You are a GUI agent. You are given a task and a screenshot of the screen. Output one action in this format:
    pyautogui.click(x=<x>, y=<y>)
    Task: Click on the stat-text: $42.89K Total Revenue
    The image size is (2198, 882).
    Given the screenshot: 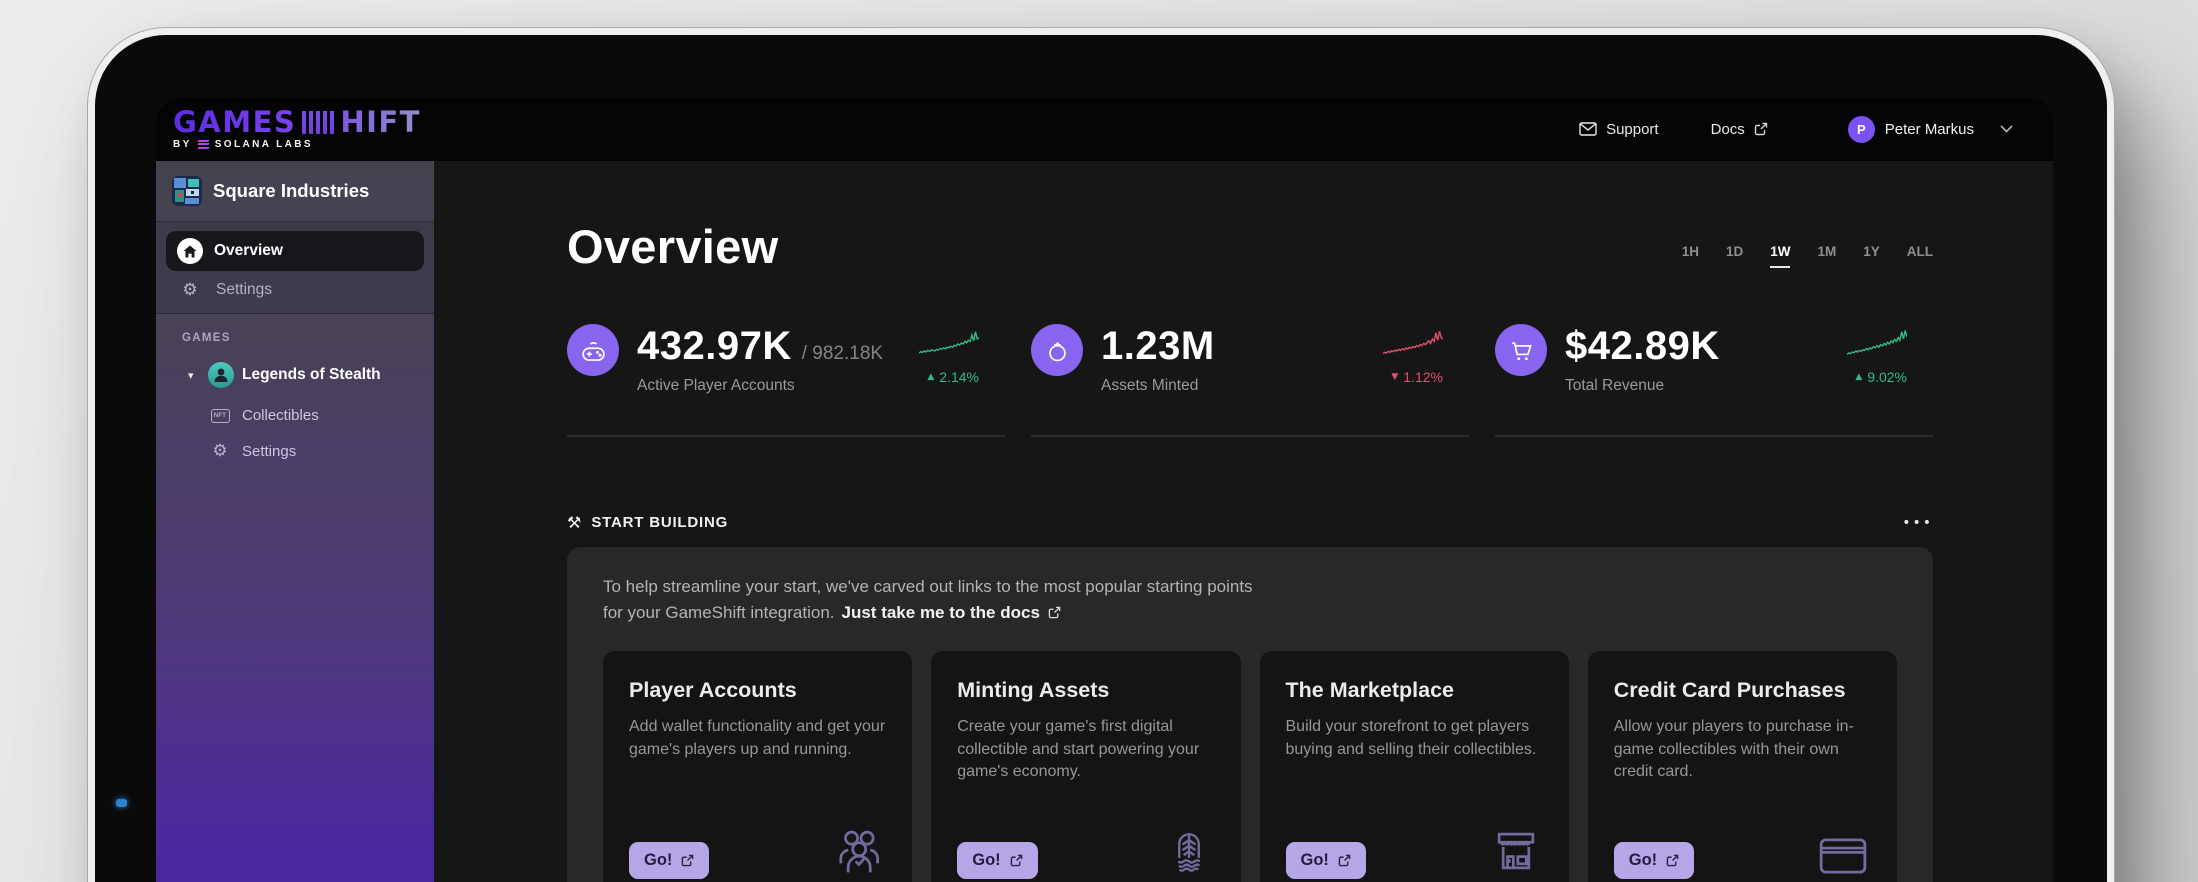 What is the action you would take?
    pyautogui.click(x=1642, y=359)
    